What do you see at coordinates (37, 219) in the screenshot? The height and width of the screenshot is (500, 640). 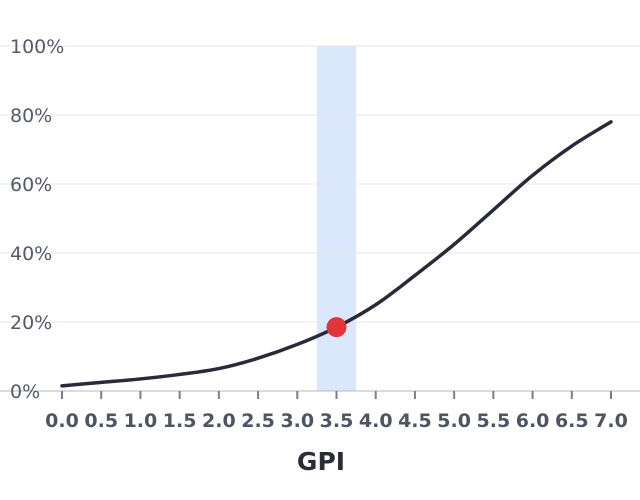 I see `y-axis-tick-labels: 0% 20% 40% 60% 80% 100%` at bounding box center [37, 219].